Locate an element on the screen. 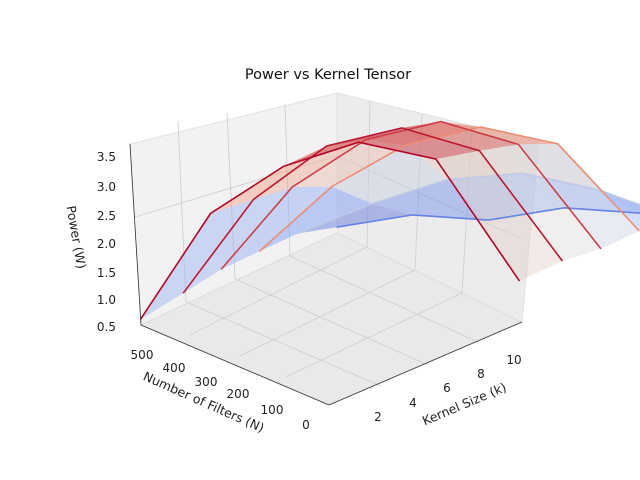  y-tick-label: 300 is located at coordinates (206, 382).